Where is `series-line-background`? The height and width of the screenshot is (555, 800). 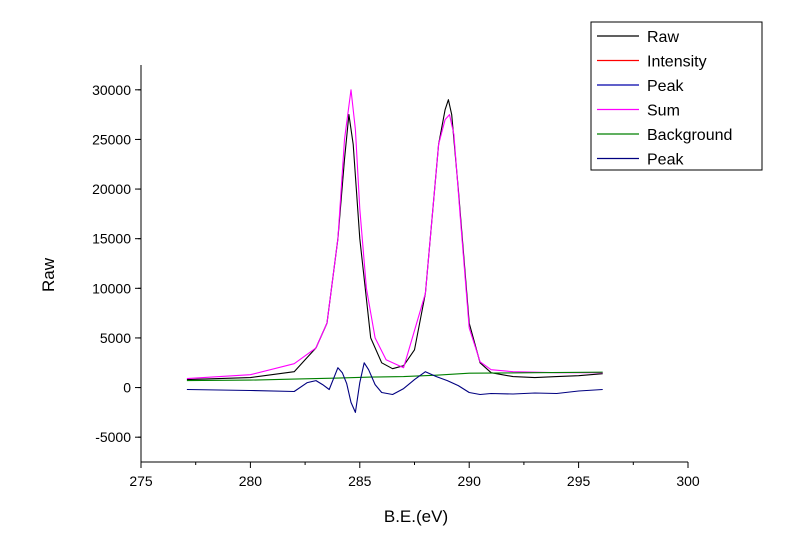 series-line-background is located at coordinates (394, 376).